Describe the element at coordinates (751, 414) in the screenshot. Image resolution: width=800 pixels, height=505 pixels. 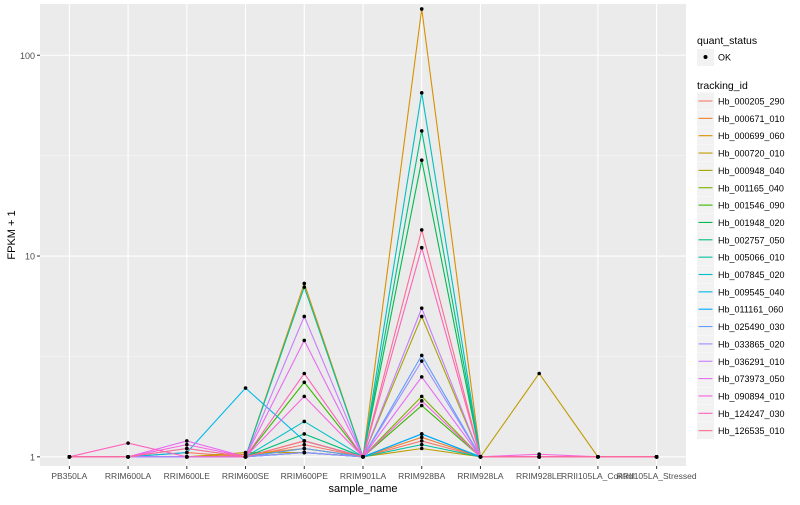
I see `legend-label-tracking-id: Hb_124247_030` at that location.